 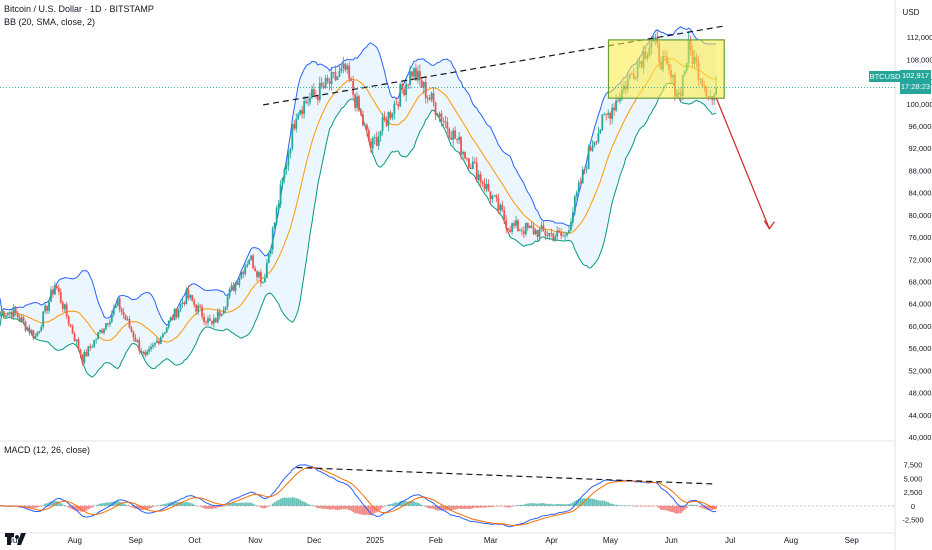 What do you see at coordinates (920, 237) in the screenshot?
I see `price-tick-label: 76,000` at bounding box center [920, 237].